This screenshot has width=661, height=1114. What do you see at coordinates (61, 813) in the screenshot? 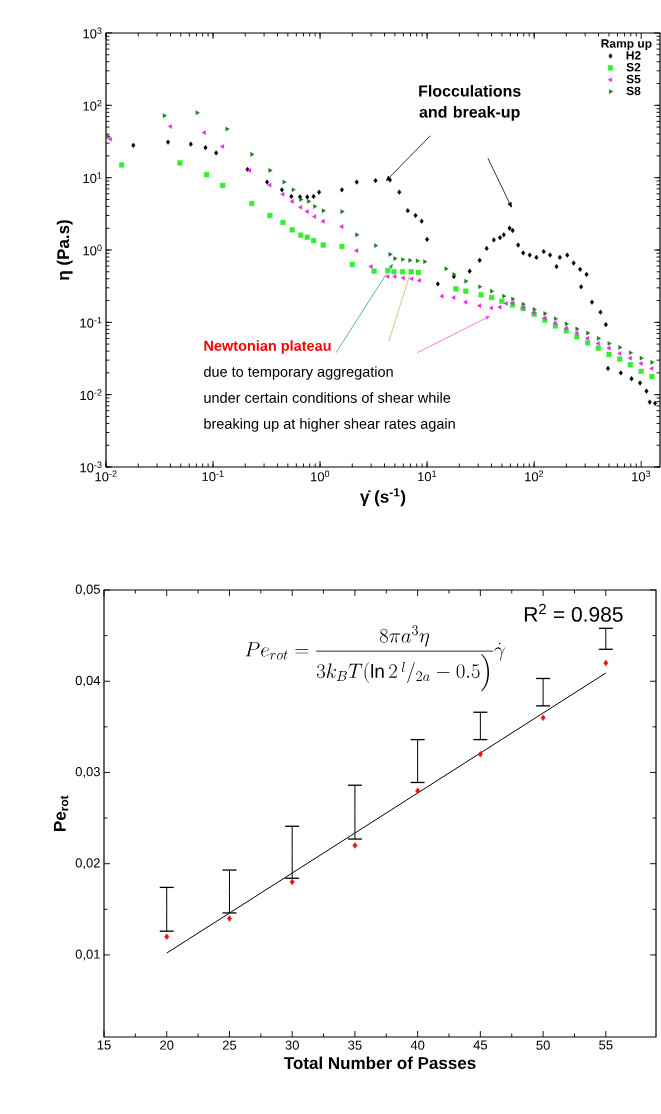
I see `y-axis-title: Pe$_{rot}$` at bounding box center [61, 813].